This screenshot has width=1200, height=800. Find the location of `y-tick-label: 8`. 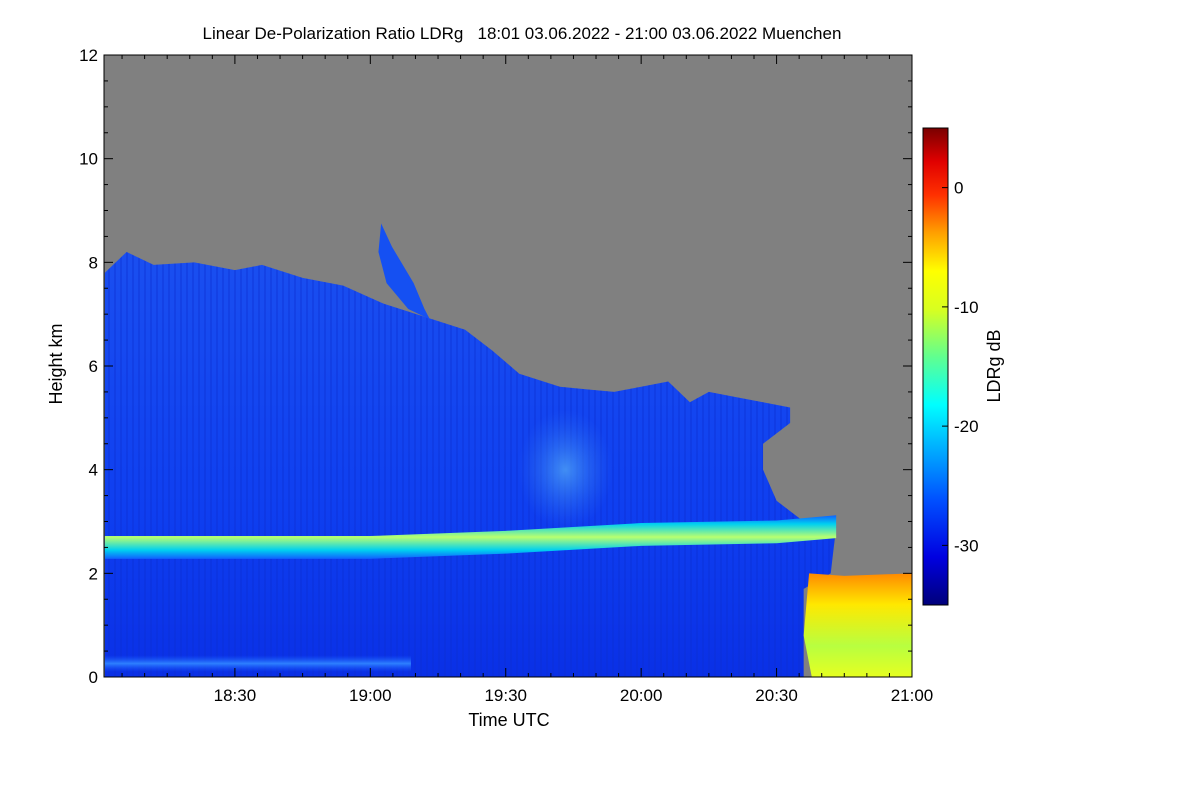

y-tick-label: 8 is located at coordinates (93, 262).